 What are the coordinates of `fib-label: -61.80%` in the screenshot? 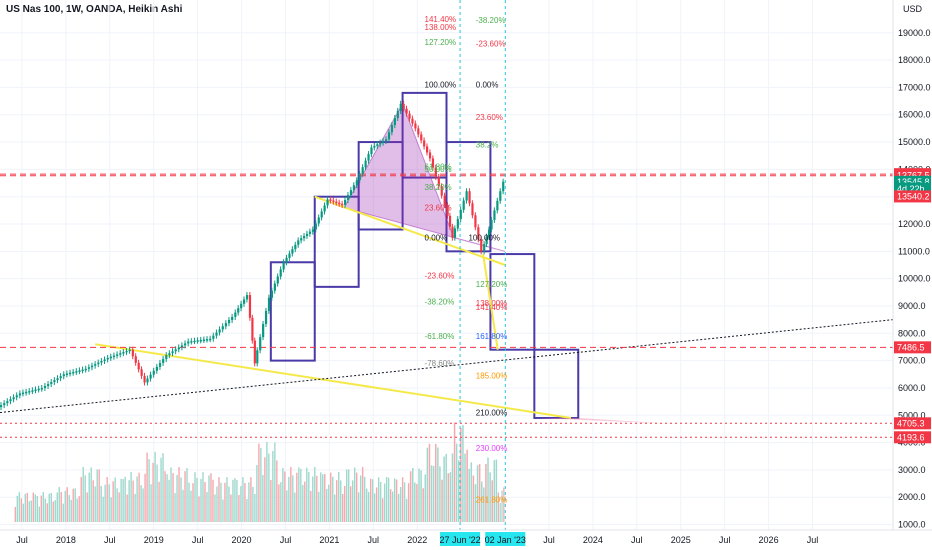 It's located at (440, 336).